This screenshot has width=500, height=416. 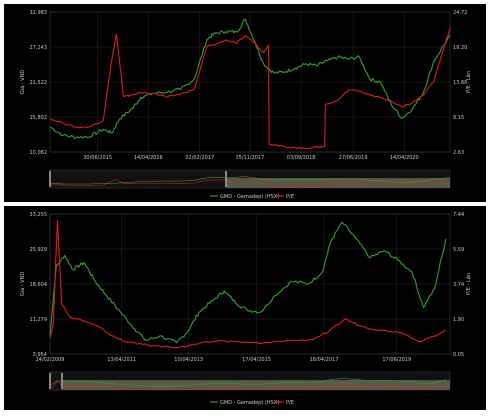 I want to click on y2-tick-label: 0.05, so click(x=458, y=355).